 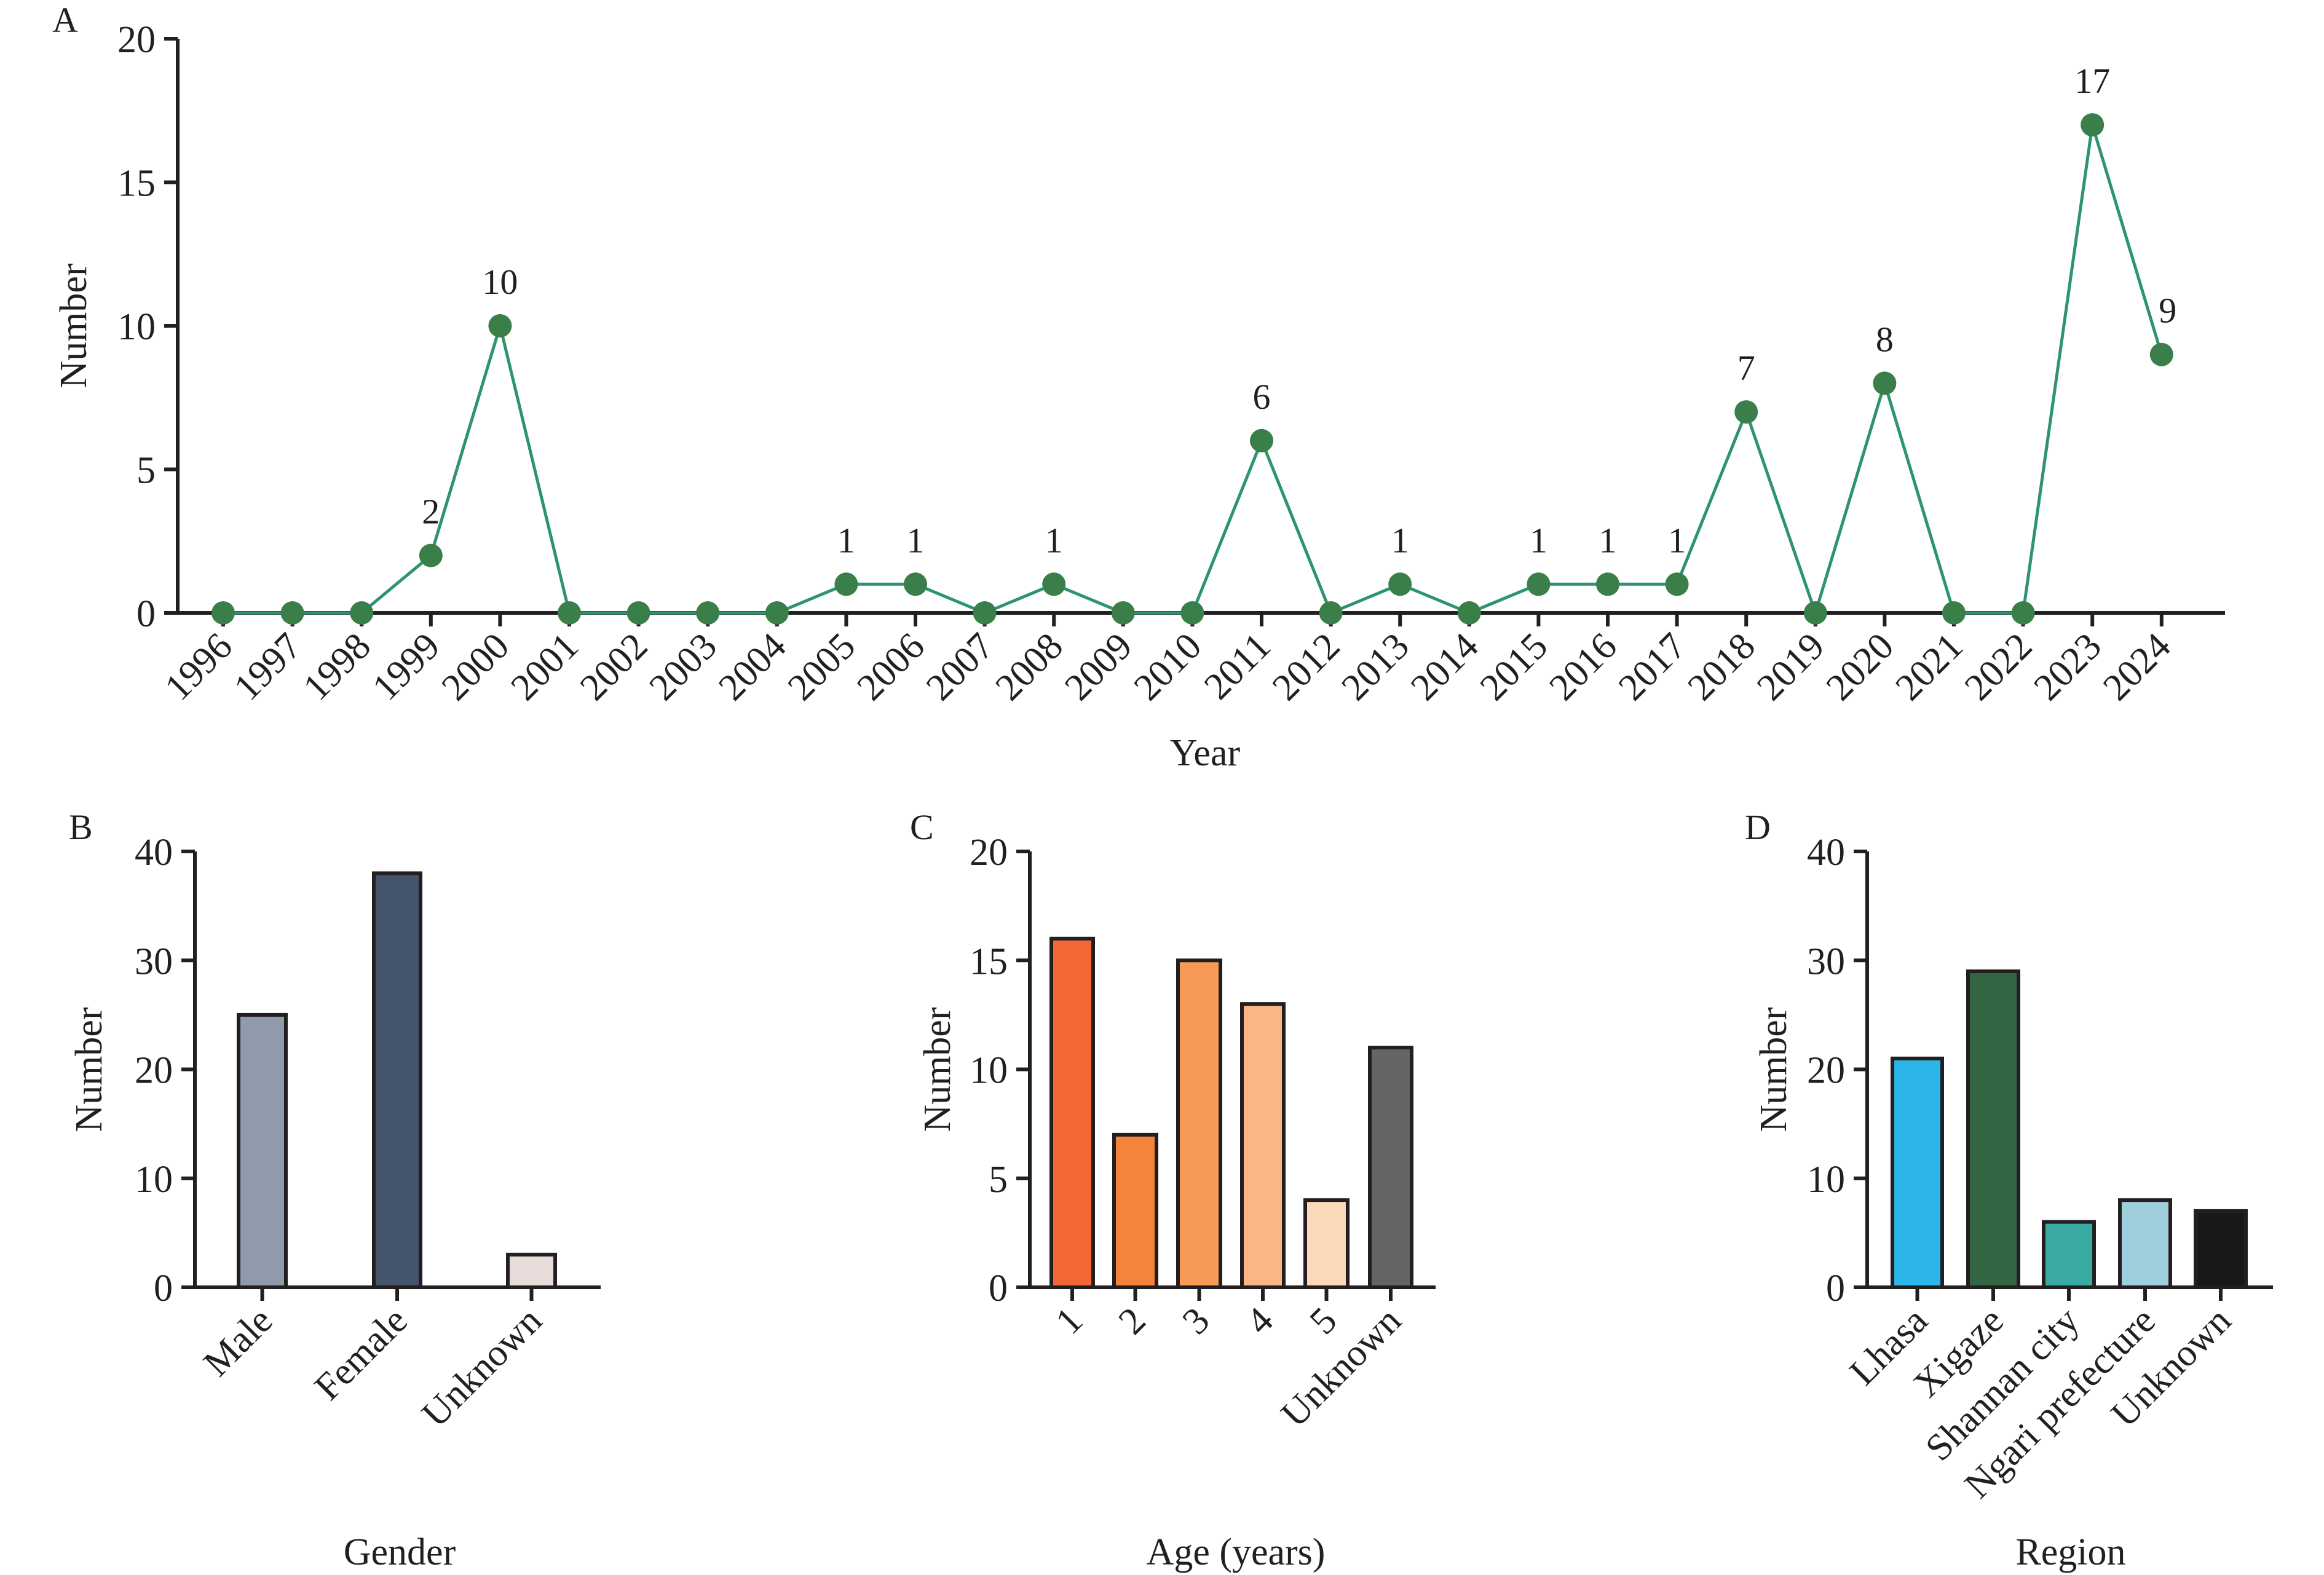 I want to click on panel-b-y-tick-label: 30, so click(x=154, y=961).